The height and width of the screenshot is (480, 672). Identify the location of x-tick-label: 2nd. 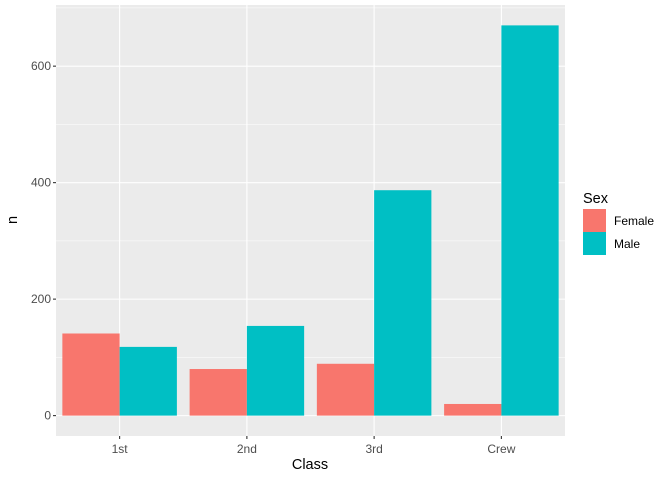
(247, 449).